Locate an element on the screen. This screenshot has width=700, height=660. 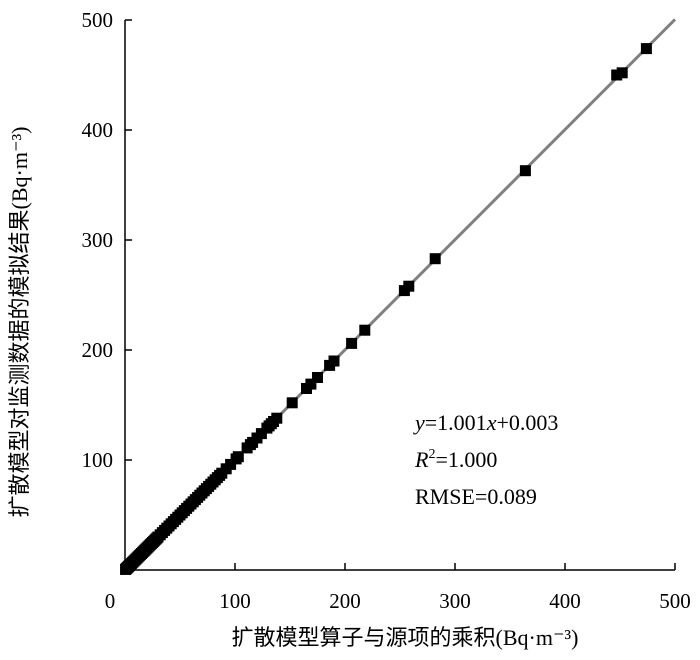
r-squared-annotation: R2=1.000 is located at coordinates (455, 459).